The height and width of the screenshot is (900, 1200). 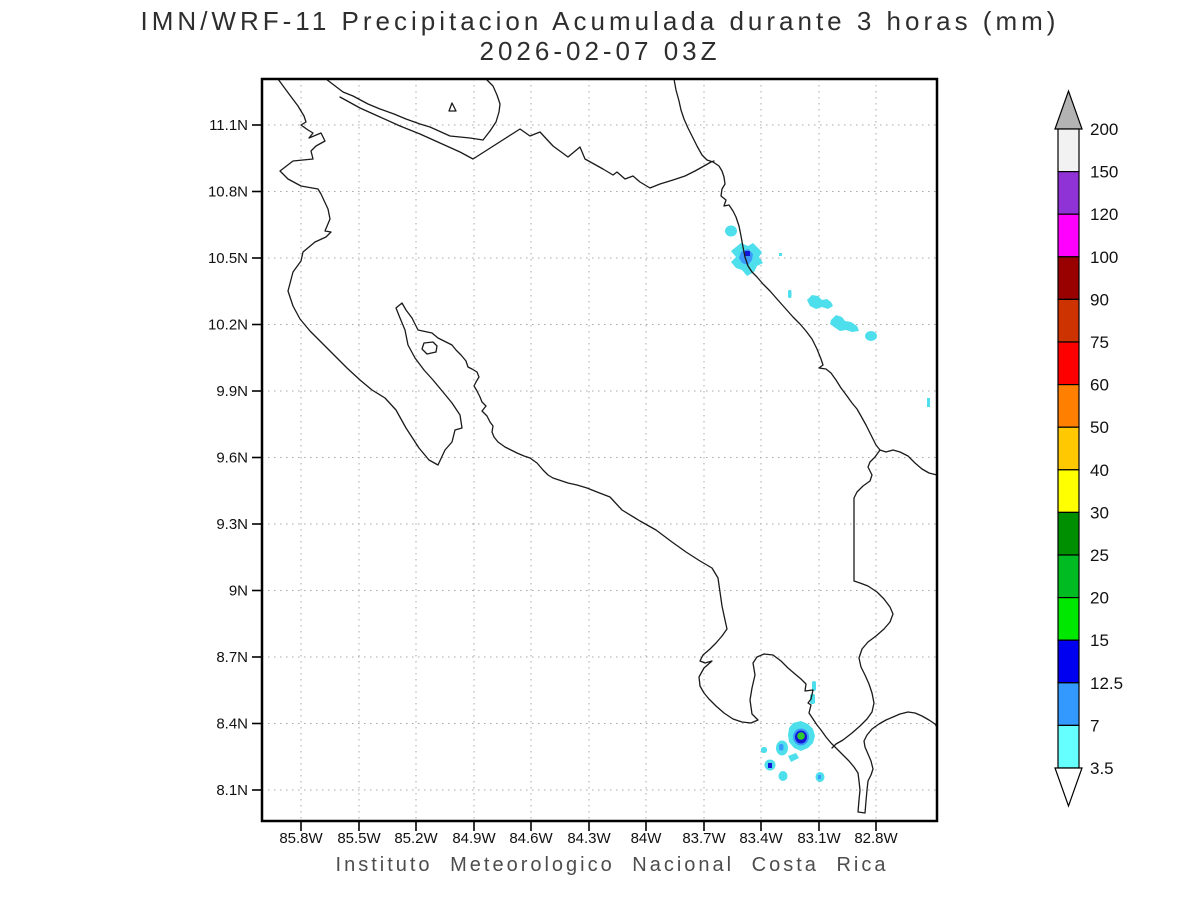 I want to click on lat-tick-label: 8.7N, so click(x=232, y=657).